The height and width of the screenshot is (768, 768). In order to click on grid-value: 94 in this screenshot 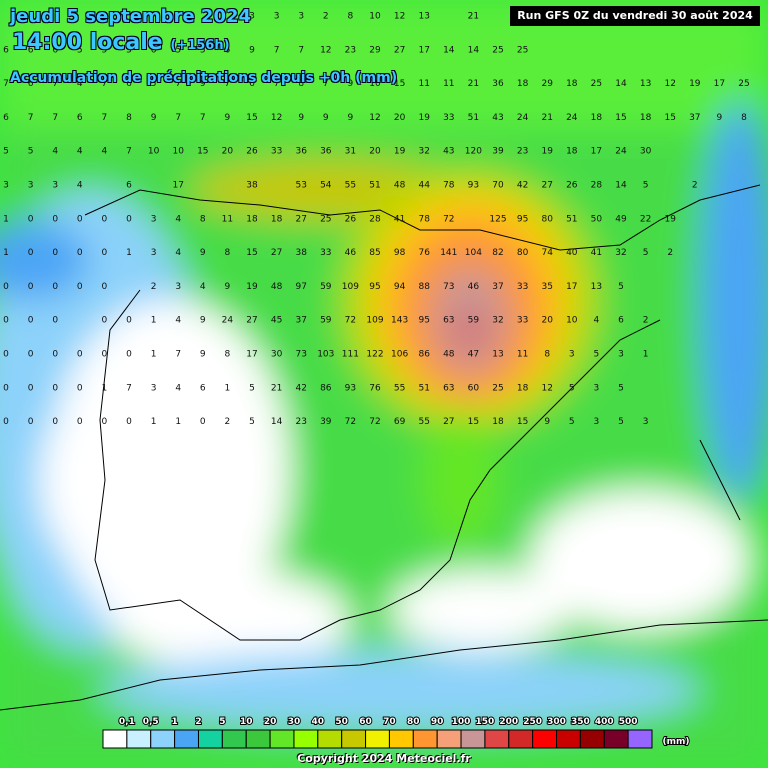, I will do `click(400, 287)`.